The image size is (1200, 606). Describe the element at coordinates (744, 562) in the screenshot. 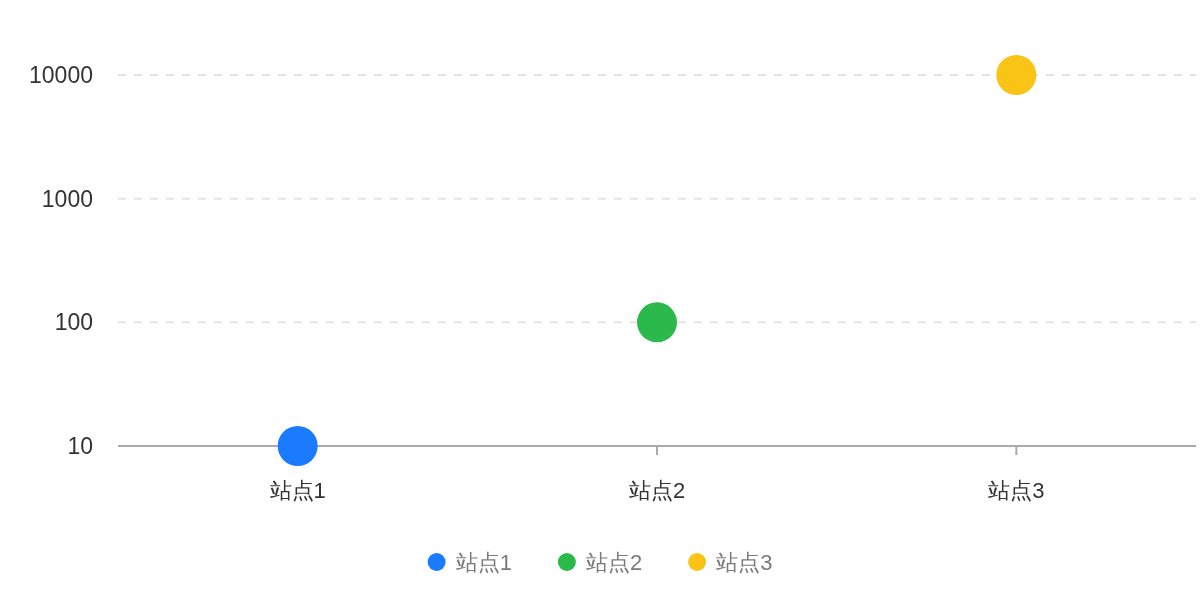

I see `legend-label: 站点3` at that location.